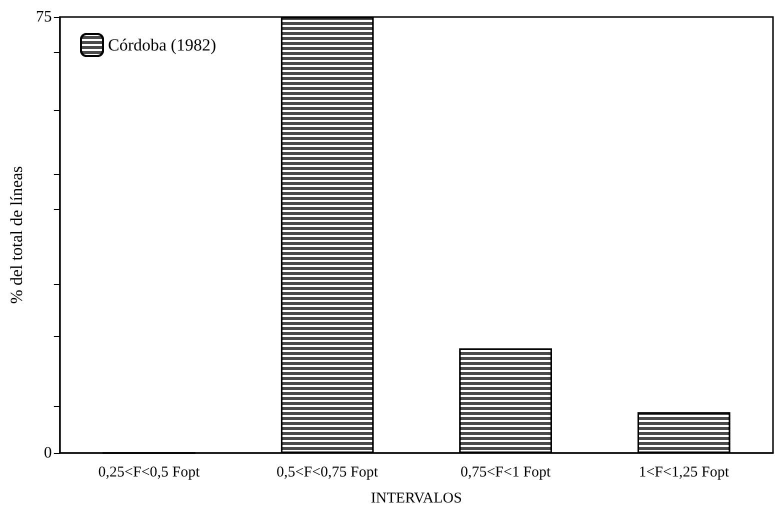 The width and height of the screenshot is (775, 511). Describe the element at coordinates (416, 498) in the screenshot. I see `x-axis-title: INTERVALOS` at that location.